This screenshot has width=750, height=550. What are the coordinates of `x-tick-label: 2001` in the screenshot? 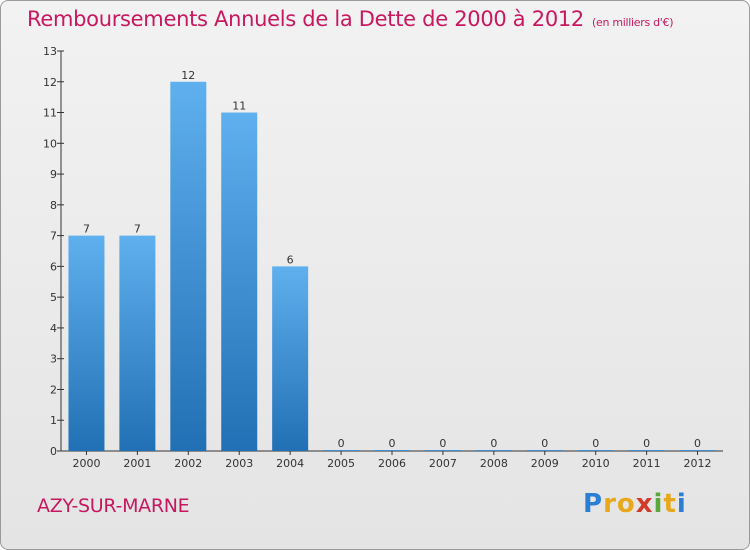 It's located at (137, 463).